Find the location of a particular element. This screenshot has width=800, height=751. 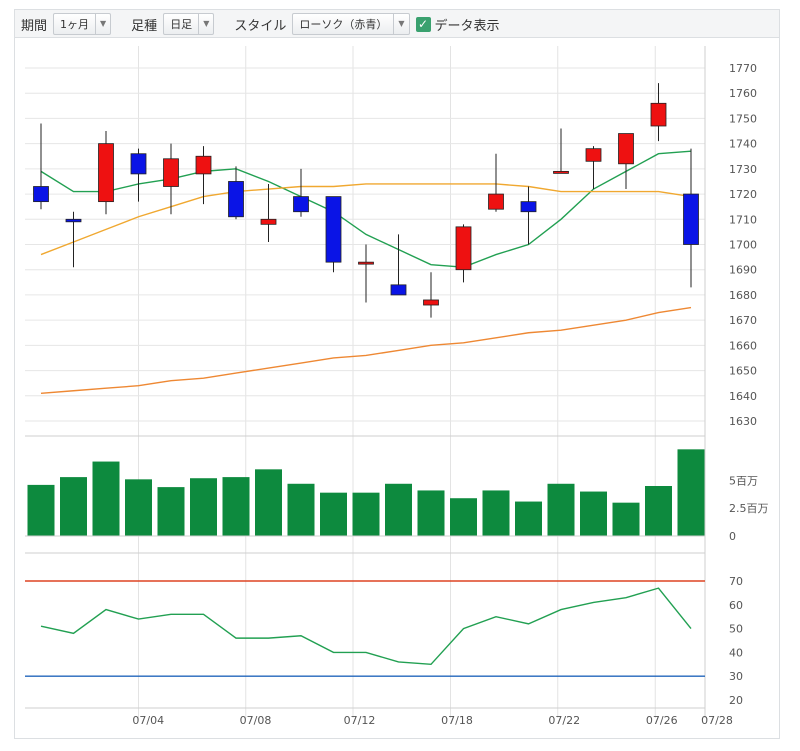

show-data-checkbox: ✓ is located at coordinates (423, 24).